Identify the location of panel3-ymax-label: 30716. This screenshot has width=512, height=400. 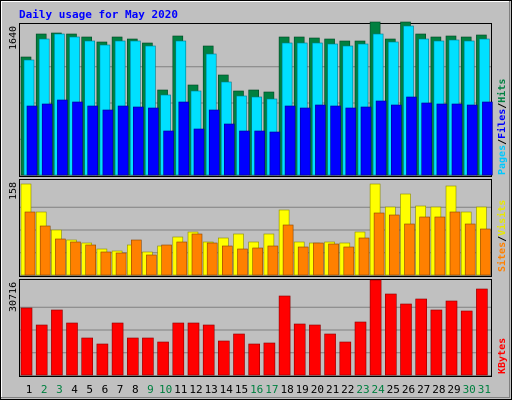
(13, 297).